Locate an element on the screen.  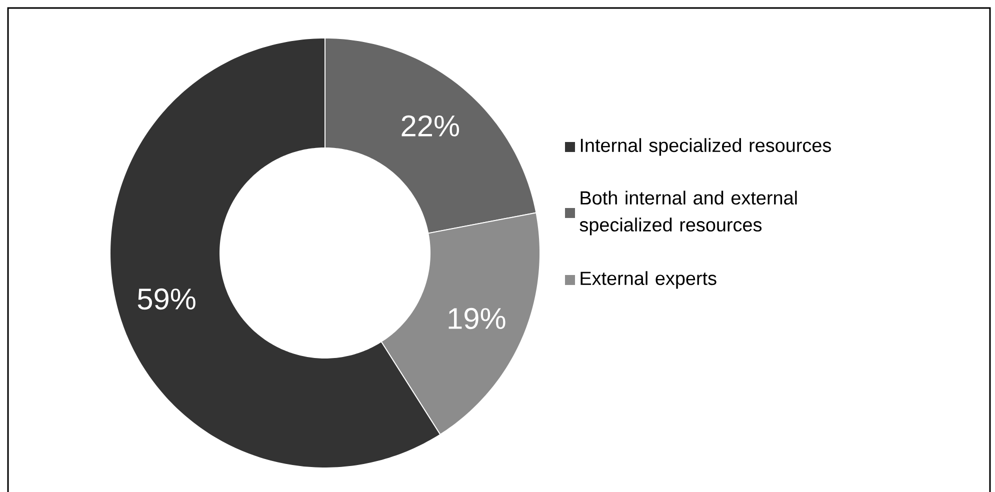
legend-label: External experts is located at coordinates (648, 280).